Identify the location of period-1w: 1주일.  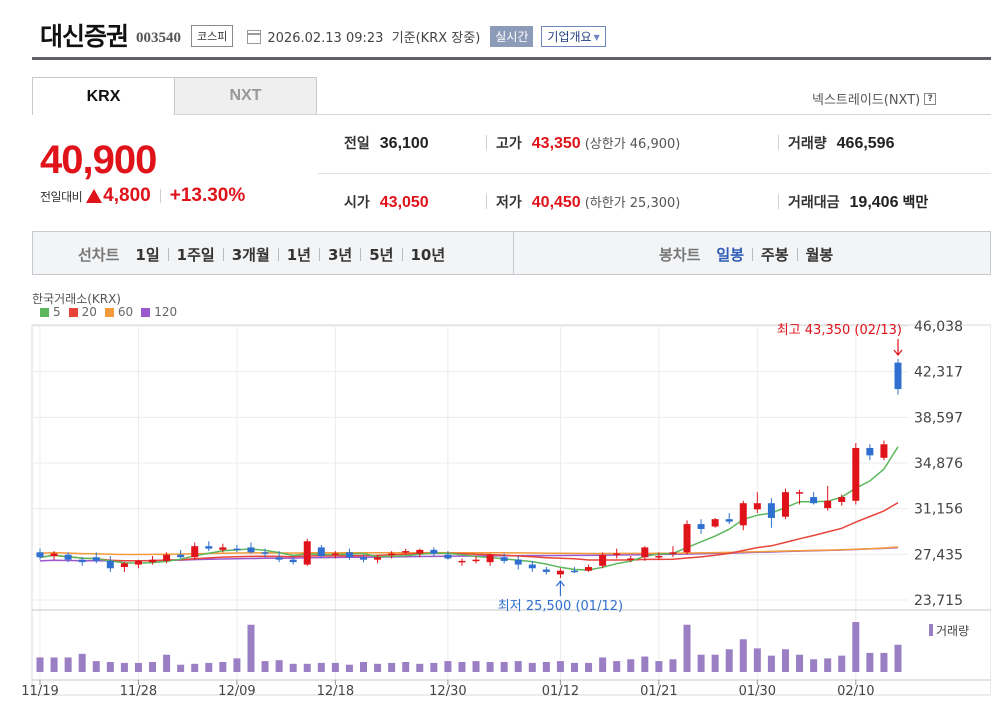
(195, 255).